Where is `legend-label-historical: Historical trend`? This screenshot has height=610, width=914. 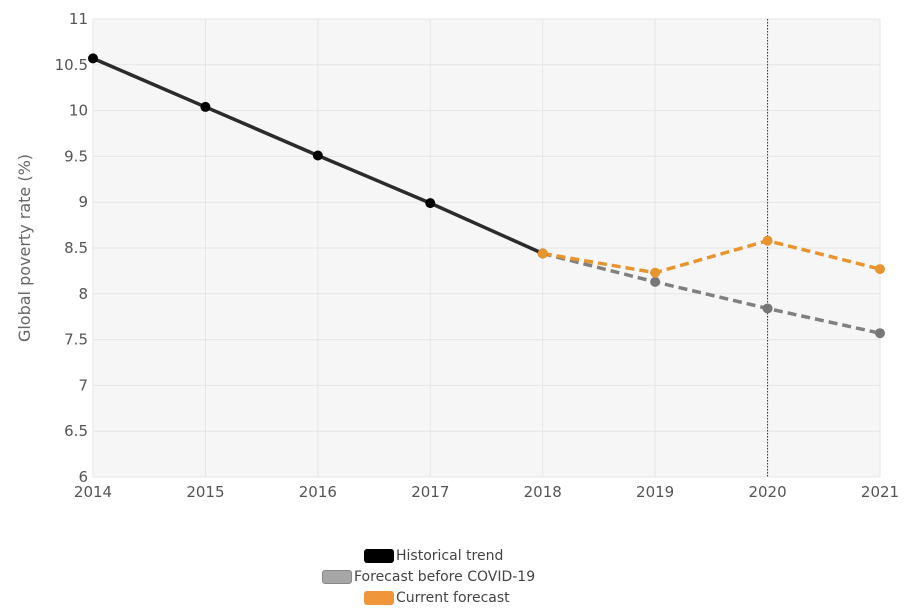 legend-label-historical: Historical trend is located at coordinates (450, 555).